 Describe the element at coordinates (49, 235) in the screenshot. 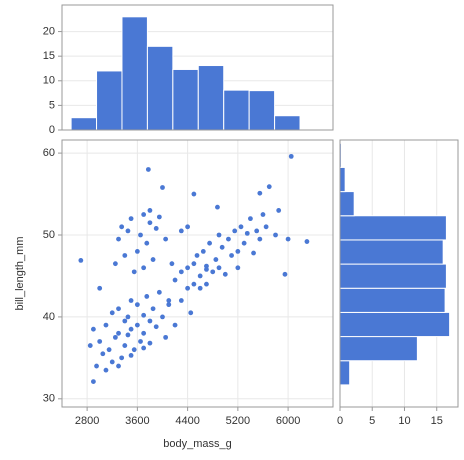

I see `y-tick-label: 50` at that location.